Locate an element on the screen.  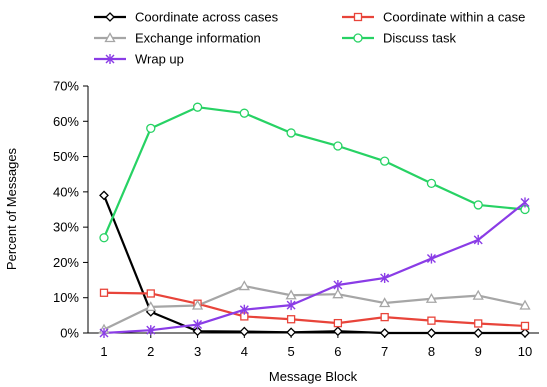
x-axis-ticks: 1 2 3 4 5 6 7 8 9 10 is located at coordinates (316, 346).